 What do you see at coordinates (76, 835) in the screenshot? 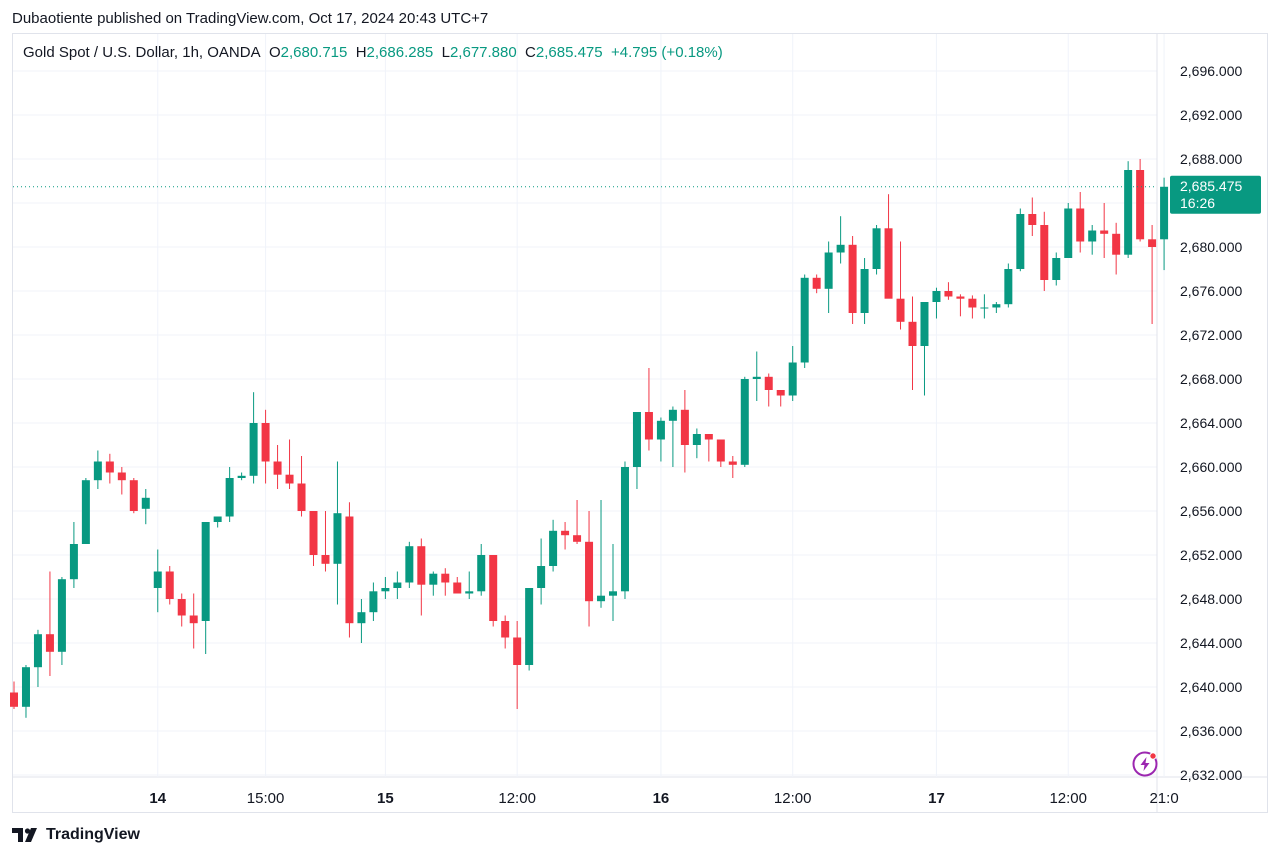
I see `tradingview-brand: TradingView` at bounding box center [76, 835].